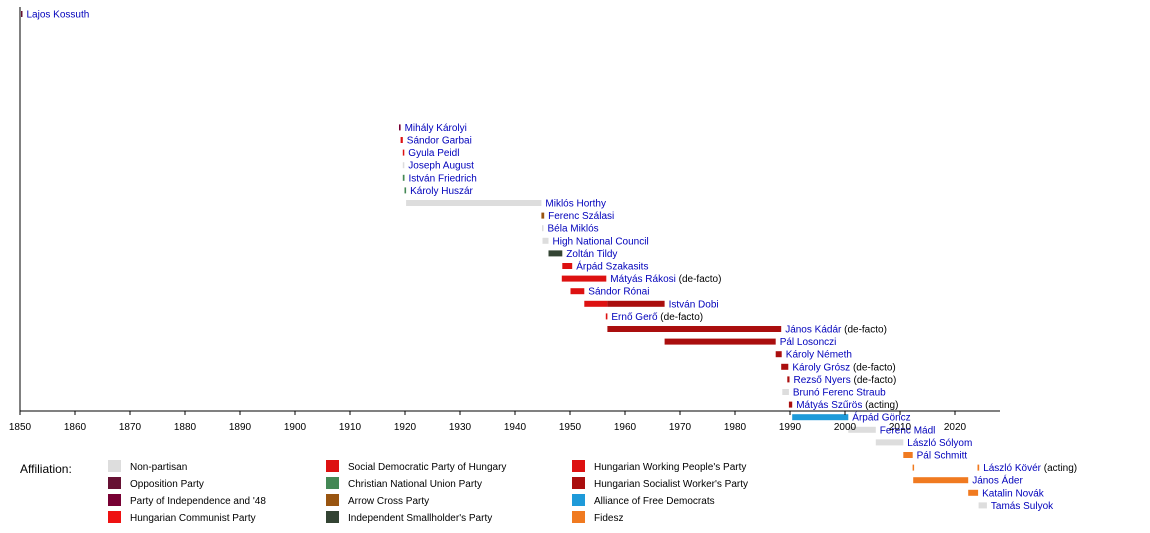 This screenshot has width=1150, height=533. I want to click on x-tick-label-7: 1920, so click(405, 427).